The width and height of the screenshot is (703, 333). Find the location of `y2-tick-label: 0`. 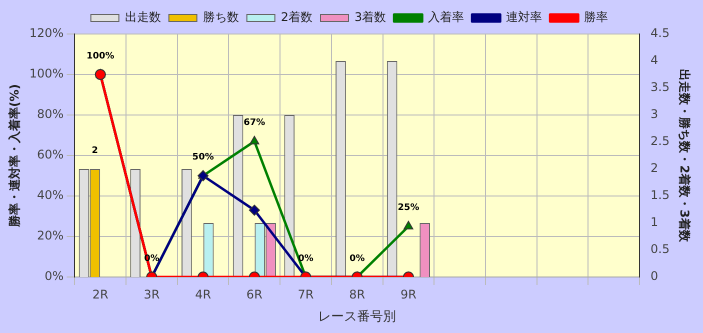

y2-tick-label: 0 is located at coordinates (654, 276).